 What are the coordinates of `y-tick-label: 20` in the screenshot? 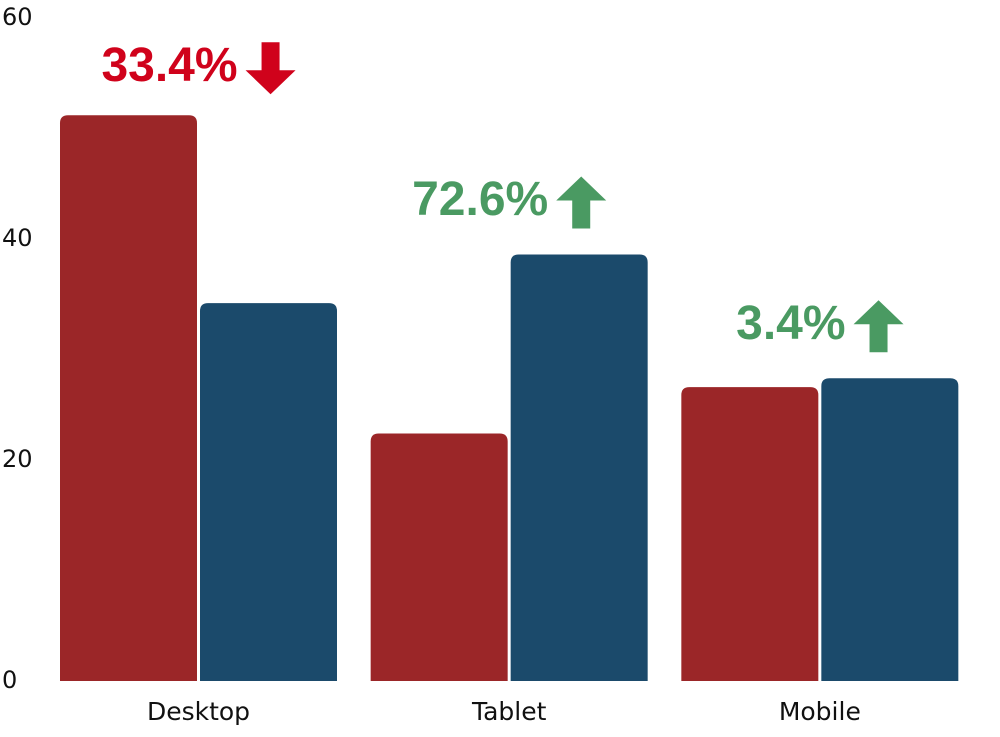 It's located at (17, 459).